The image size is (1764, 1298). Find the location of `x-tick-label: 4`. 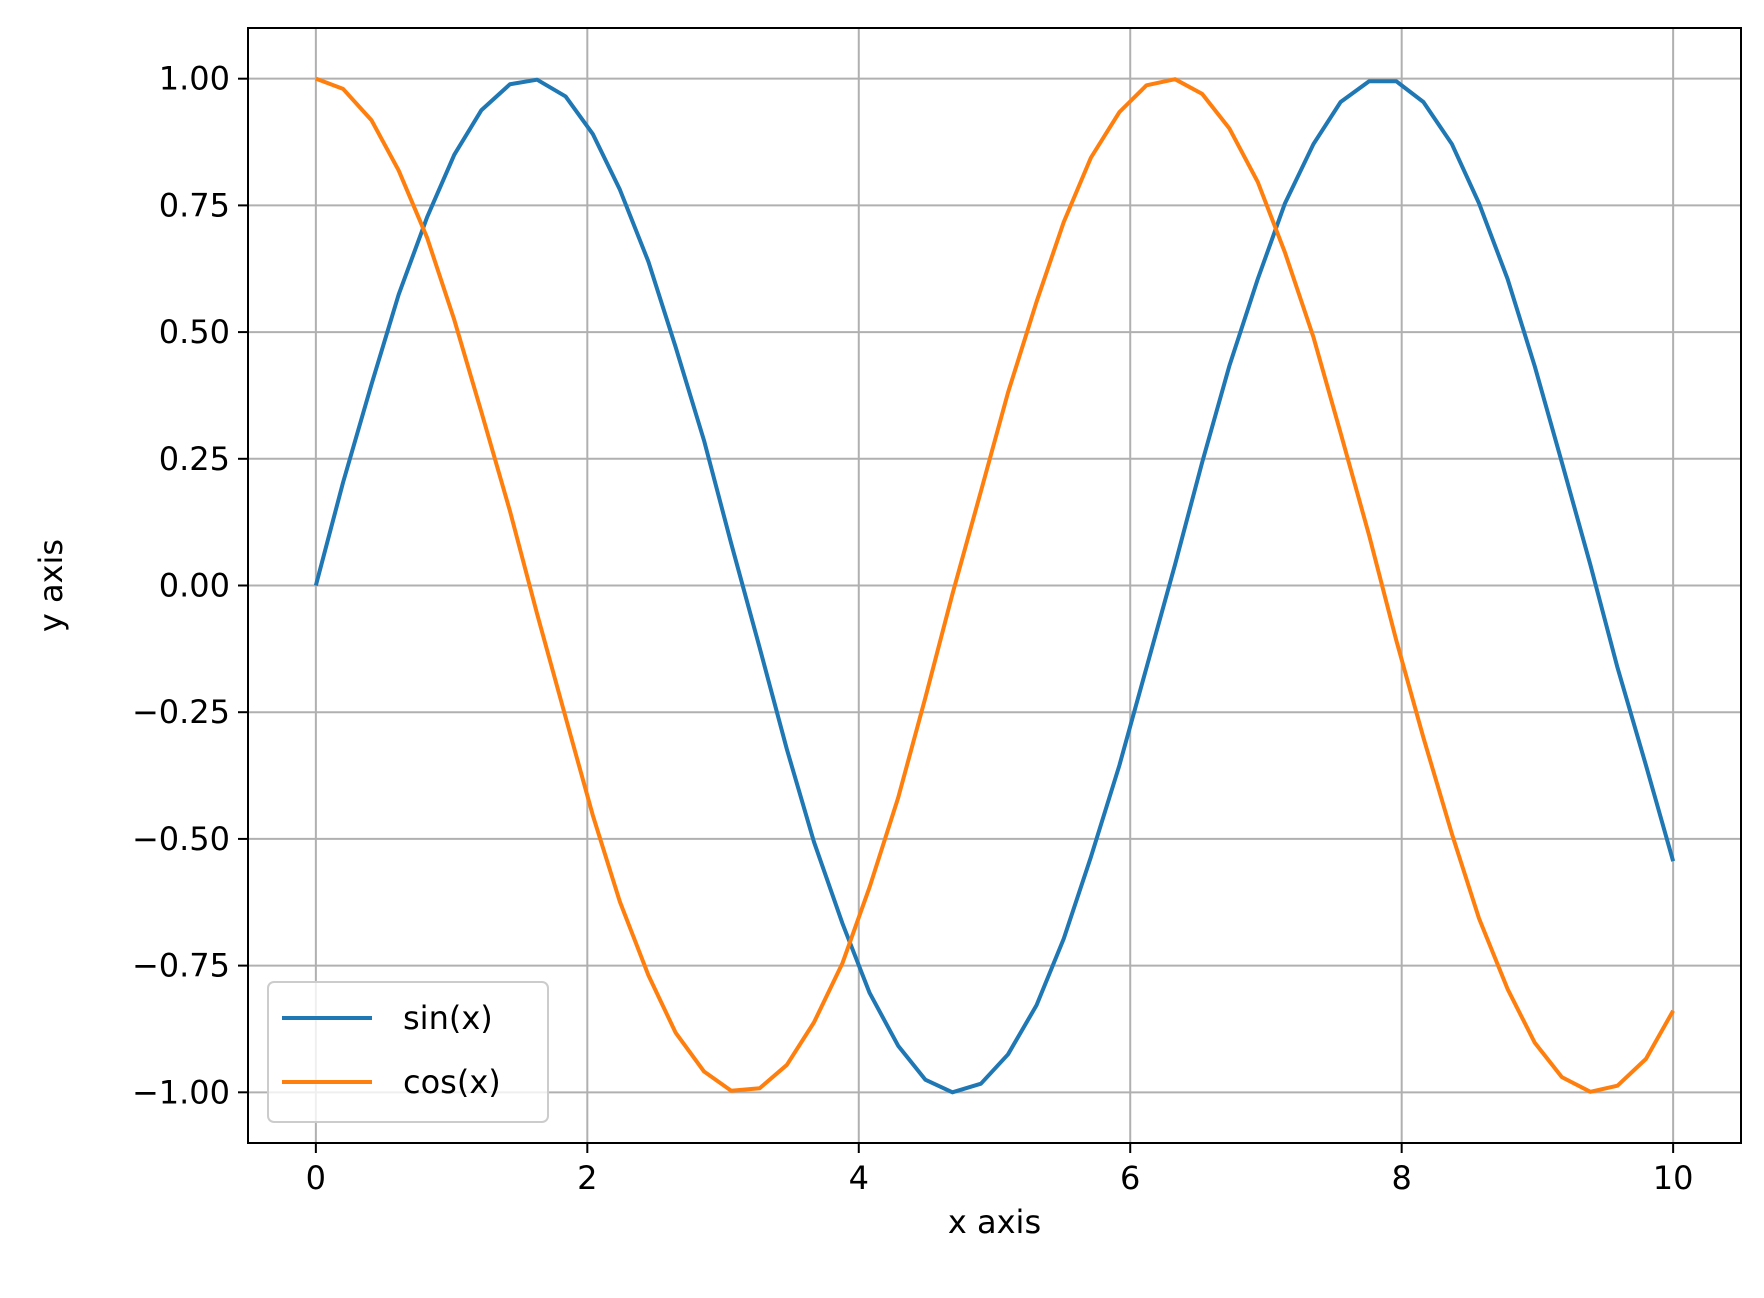

x-tick-label: 4 is located at coordinates (859, 1178).